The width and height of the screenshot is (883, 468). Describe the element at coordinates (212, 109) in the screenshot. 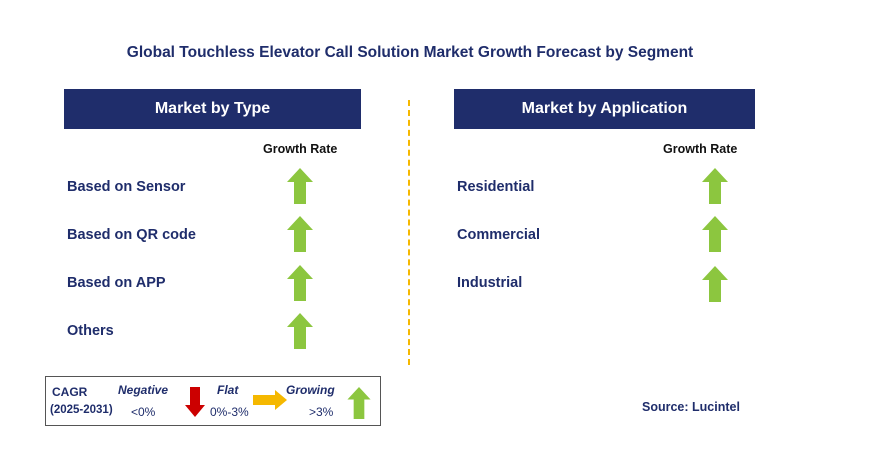

I see `market-by-type-header: Market by Type` at that location.